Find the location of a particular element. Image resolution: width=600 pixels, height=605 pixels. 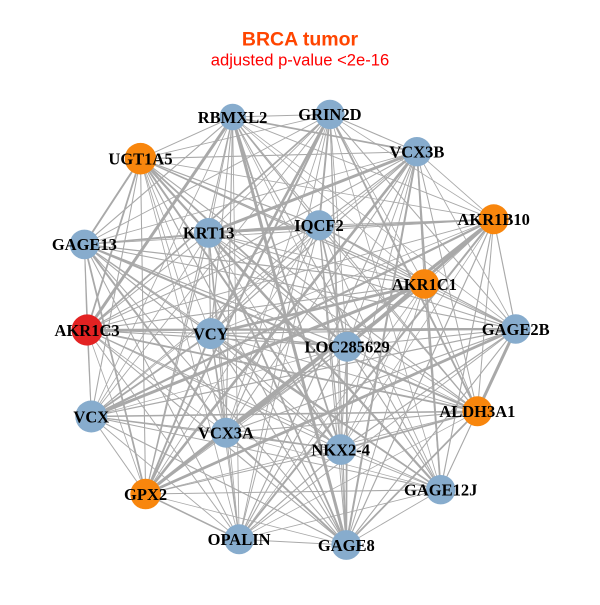

svg-text: NKX2-4 is located at coordinates (340, 449).